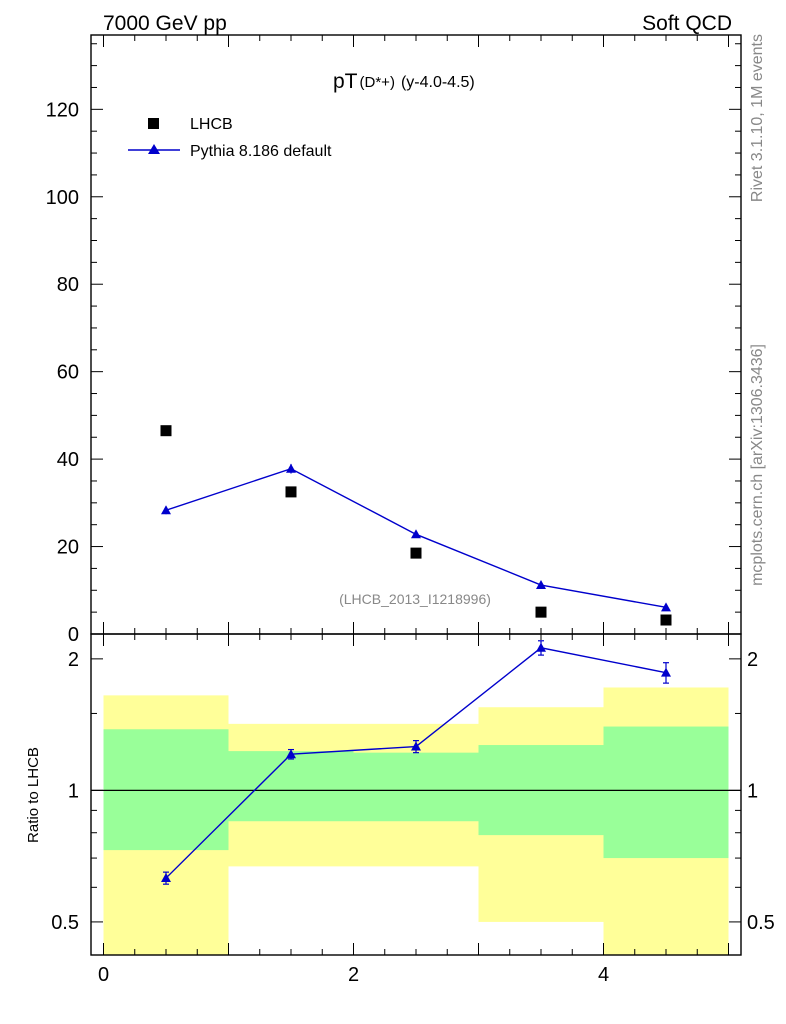 The height and width of the screenshot is (1024, 786). Describe the element at coordinates (377, 82) in the screenshot. I see `title-particle: (D*+)` at that location.